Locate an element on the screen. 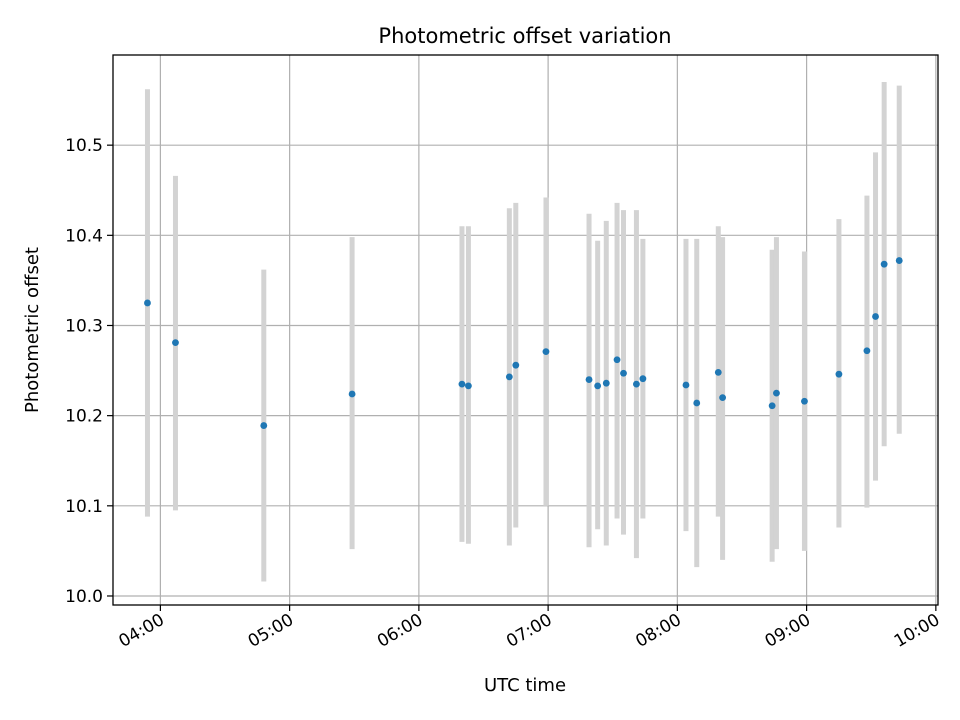  chart-title: Photometric offset variation is located at coordinates (524, 36).